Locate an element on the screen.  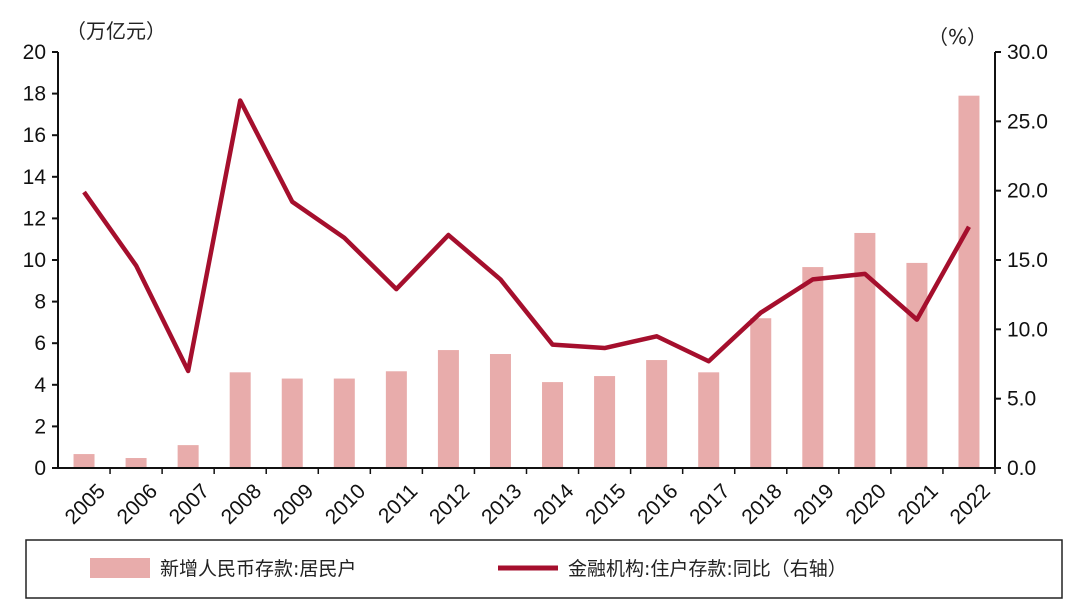
legend-box is located at coordinates (544, 569).